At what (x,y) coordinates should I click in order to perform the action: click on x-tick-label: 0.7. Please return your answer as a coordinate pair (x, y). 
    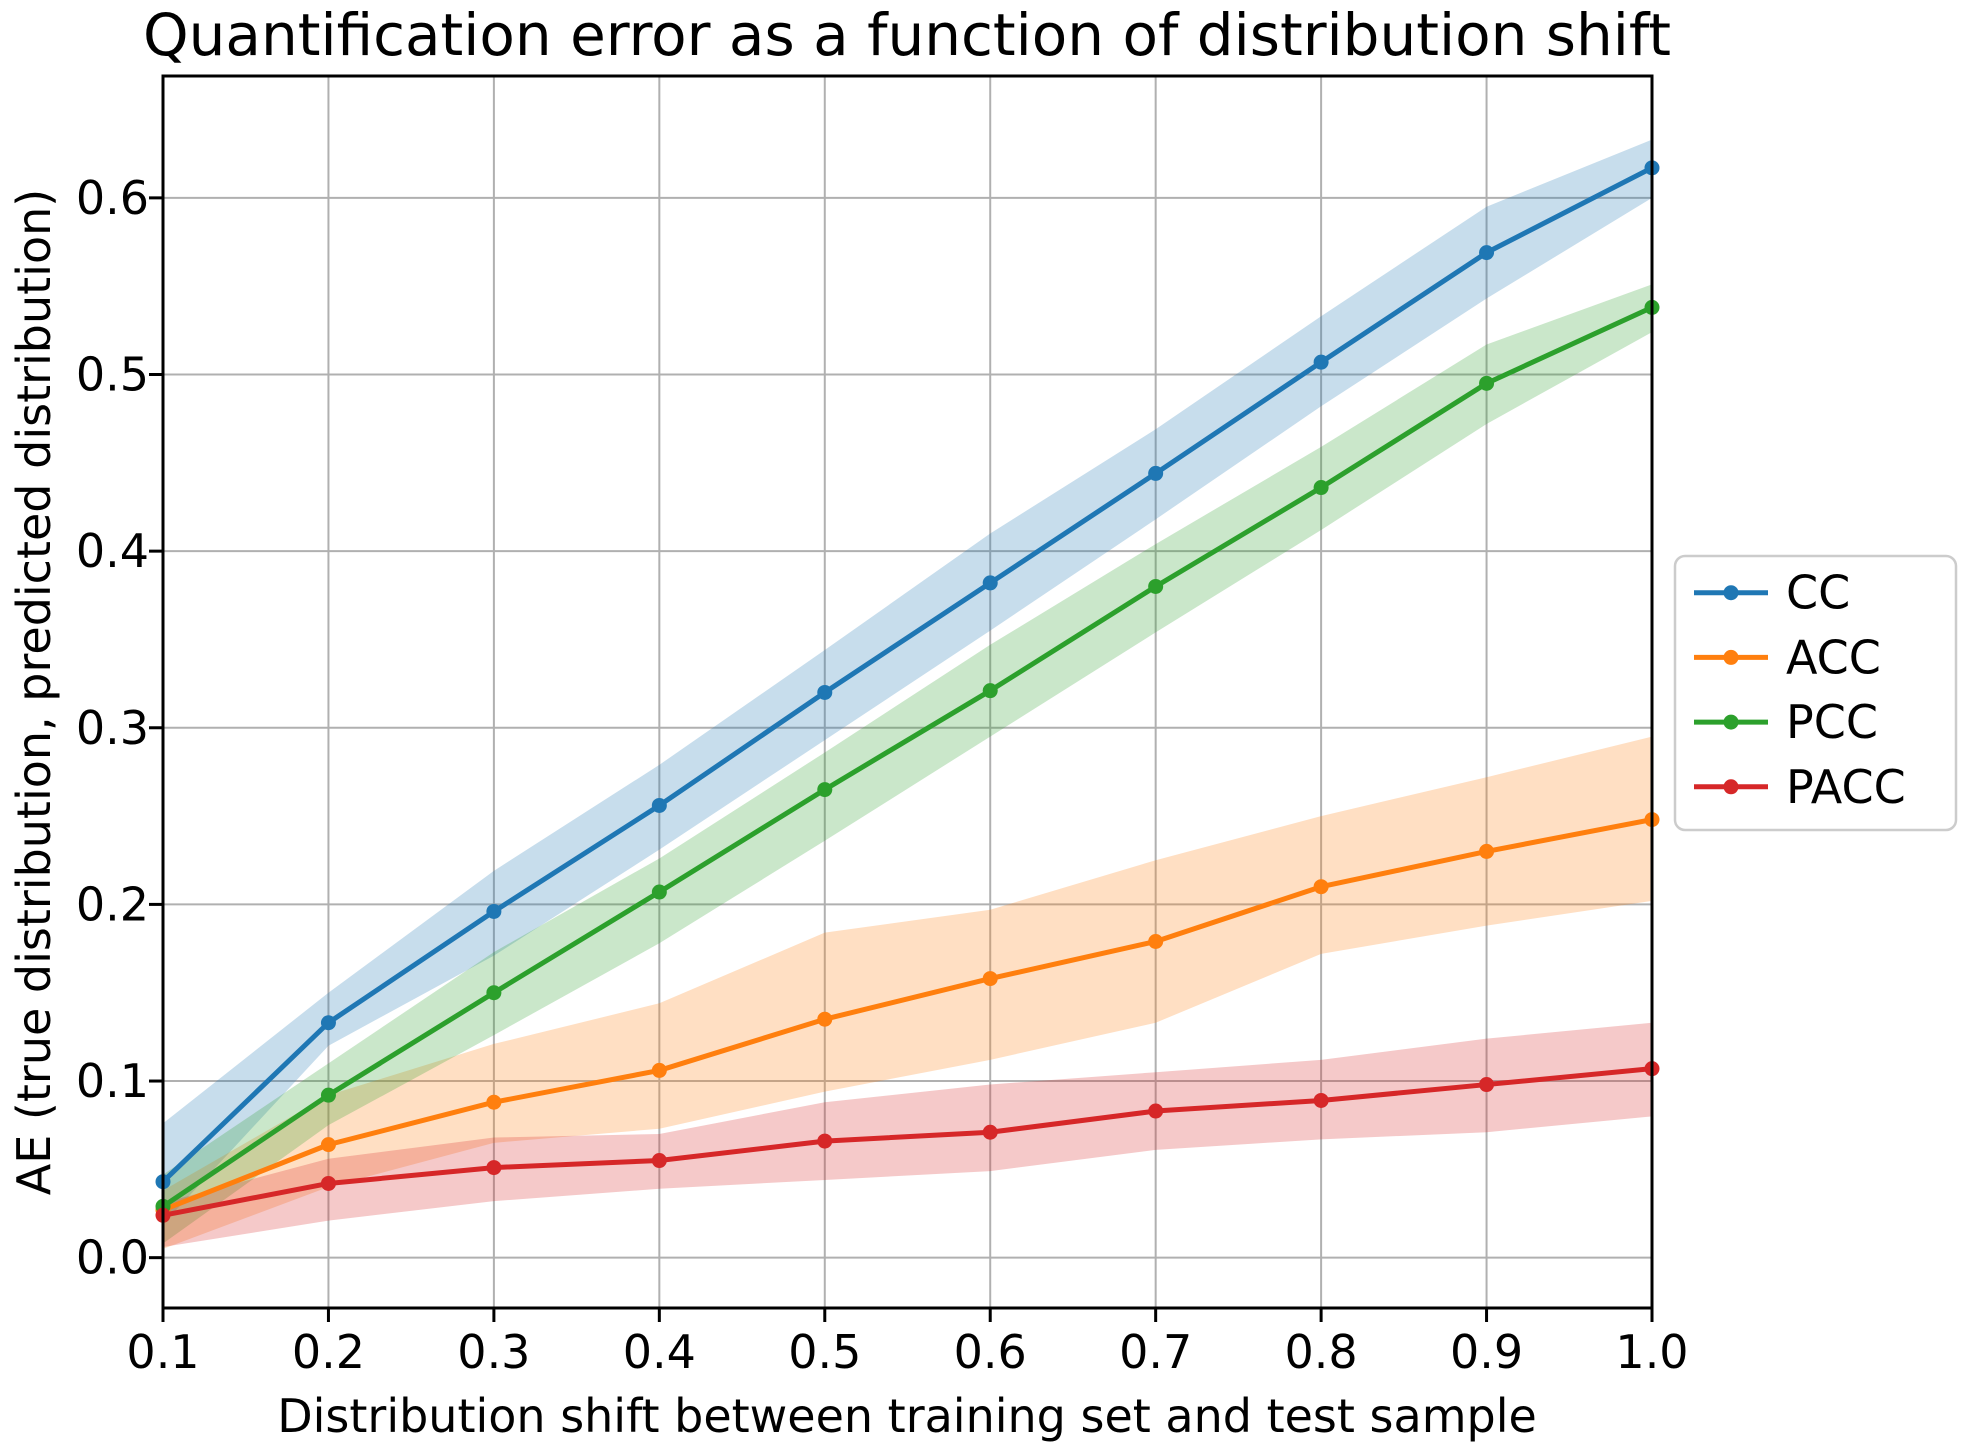
    Looking at the image, I should click on (1155, 1352).